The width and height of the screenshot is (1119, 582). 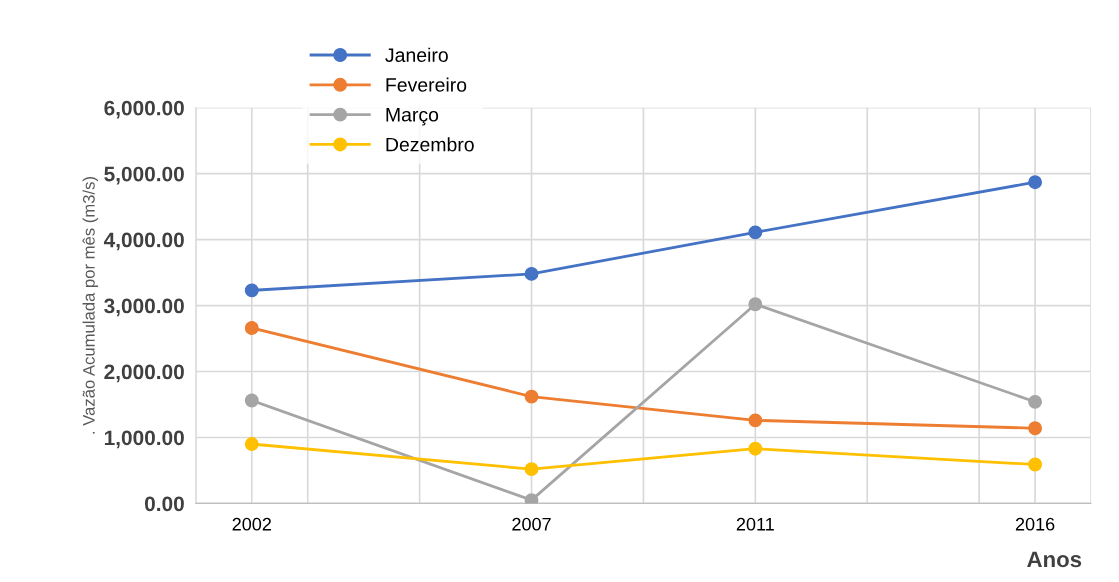 I want to click on x-axis-title: Anos, so click(x=1054, y=559).